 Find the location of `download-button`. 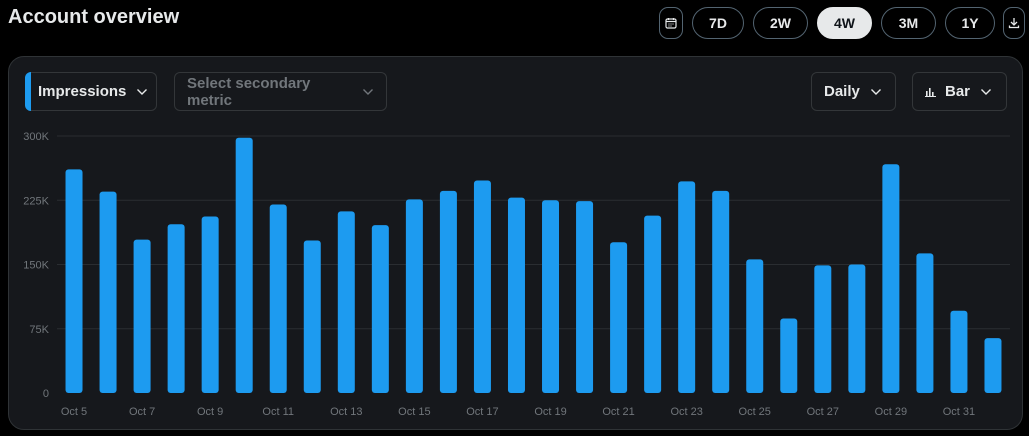

download-button is located at coordinates (1014, 23).